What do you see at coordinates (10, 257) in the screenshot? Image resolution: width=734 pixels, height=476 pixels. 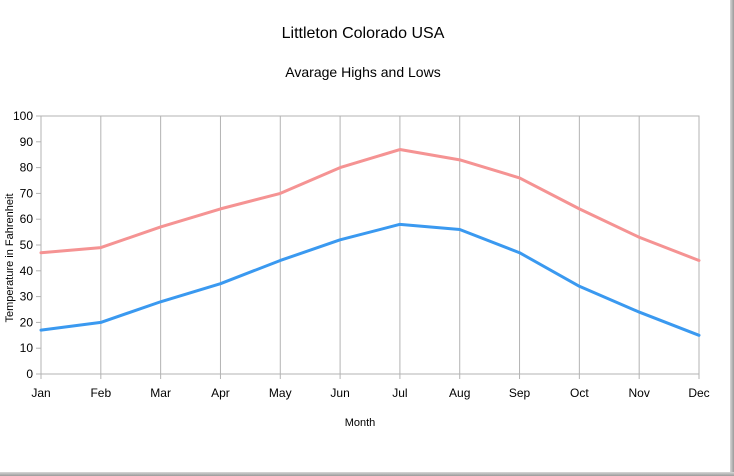 I see `y-axis-label: Temperature in Fahrenheit` at bounding box center [10, 257].